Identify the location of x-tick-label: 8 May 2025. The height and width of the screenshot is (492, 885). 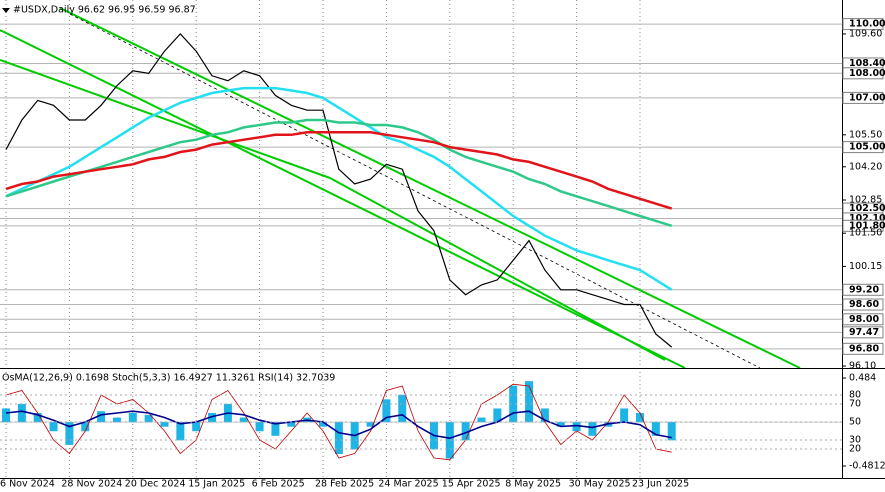
(533, 484).